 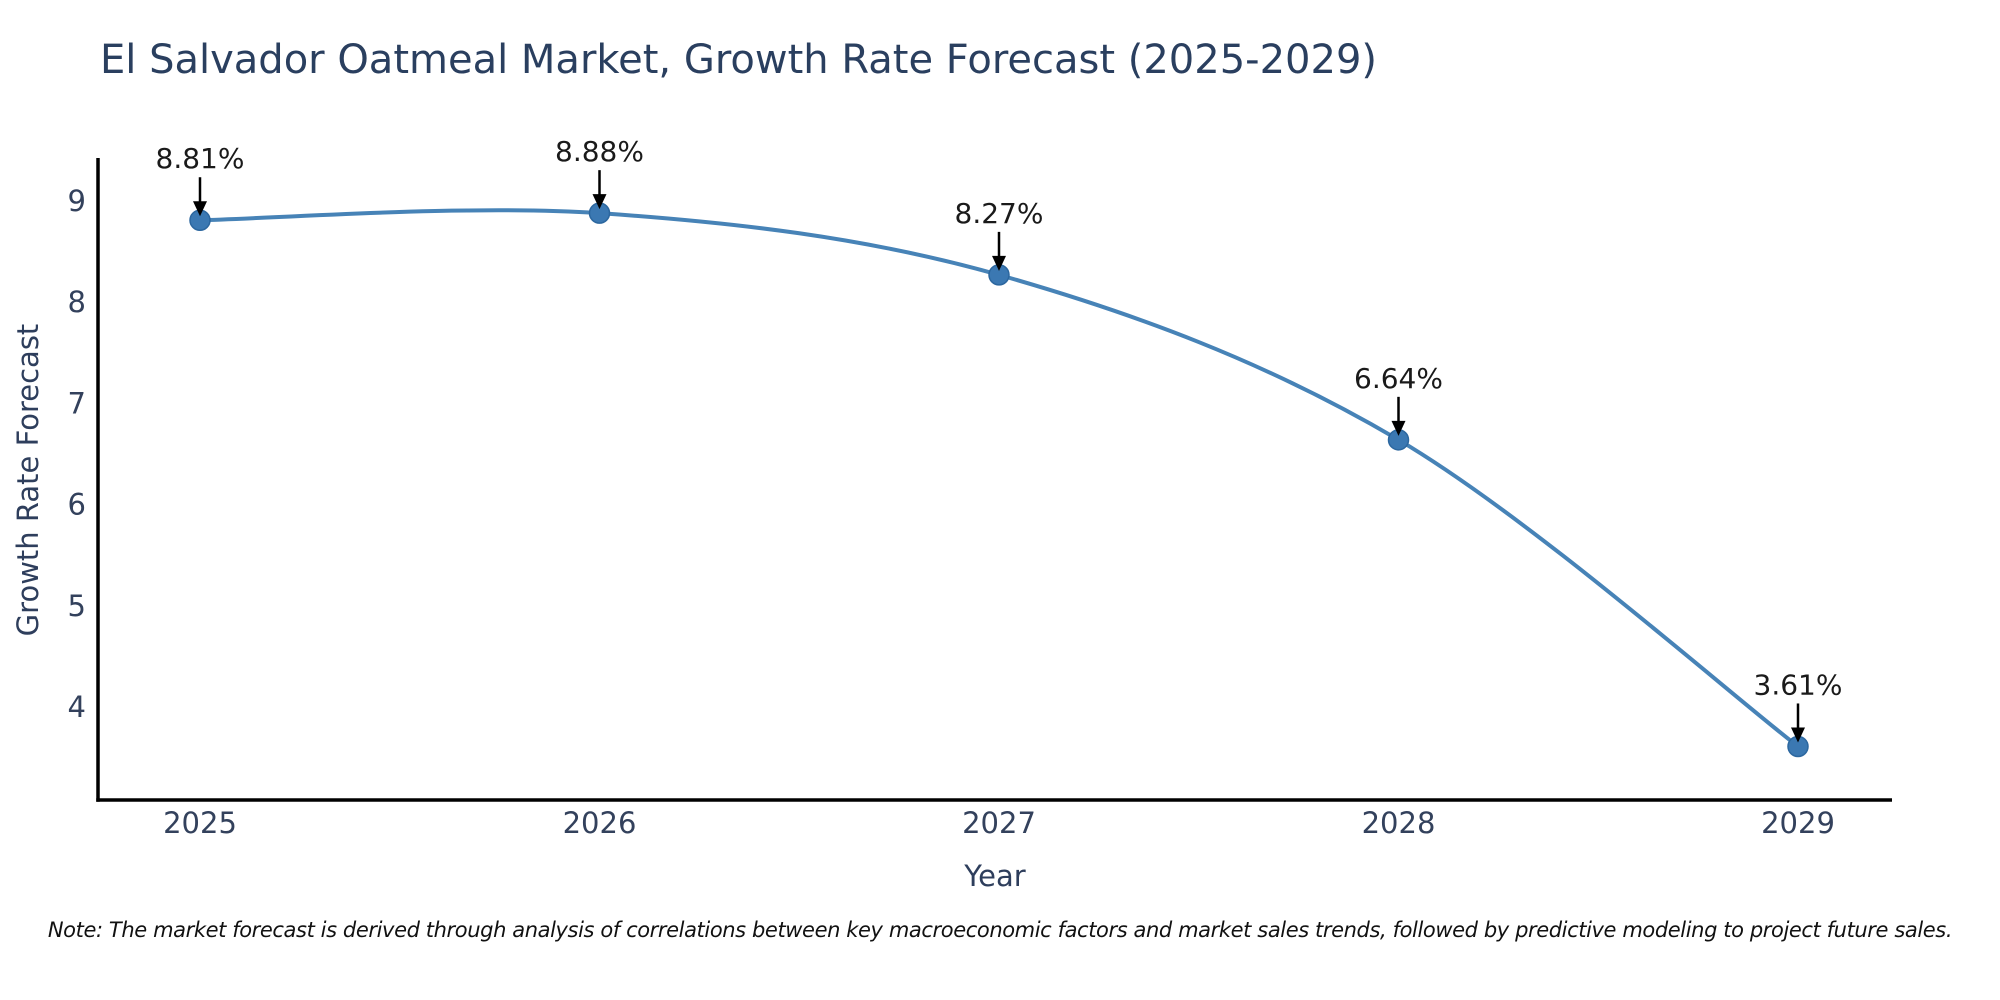 What do you see at coordinates (1798, 684) in the screenshot?
I see `annotation-label: 3.61%` at bounding box center [1798, 684].